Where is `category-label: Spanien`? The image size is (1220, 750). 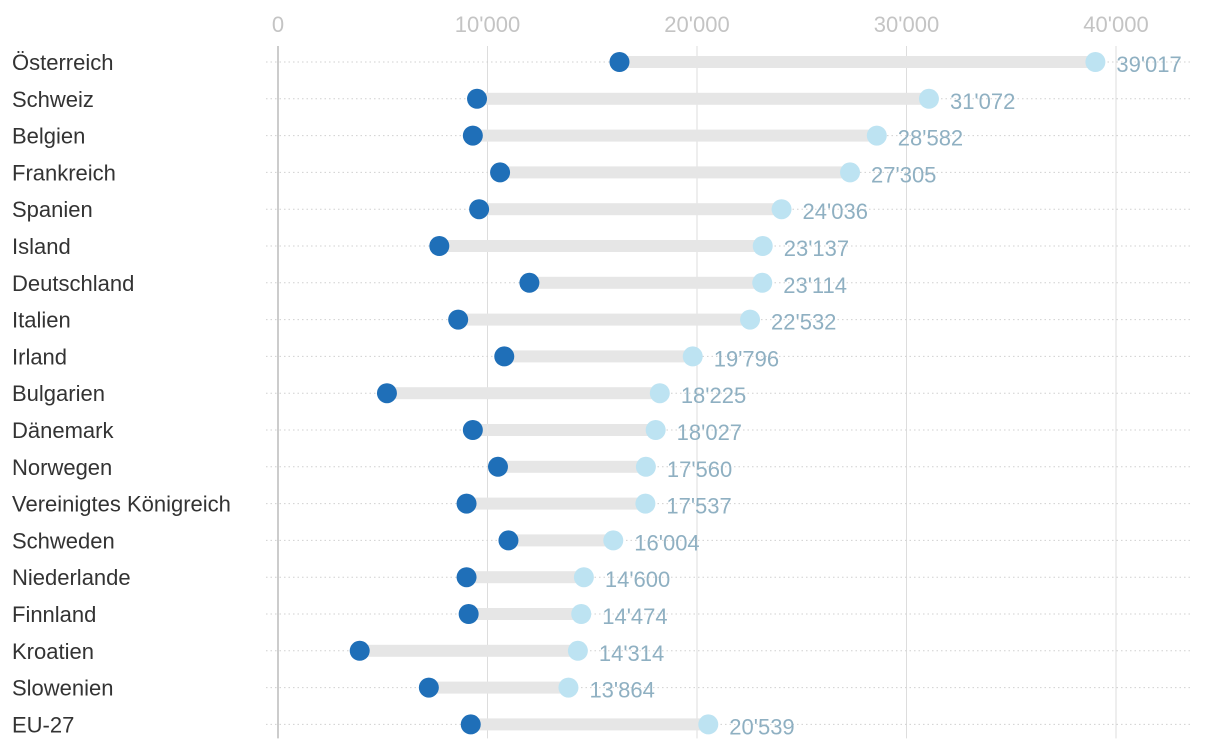 category-label: Spanien is located at coordinates (52, 209).